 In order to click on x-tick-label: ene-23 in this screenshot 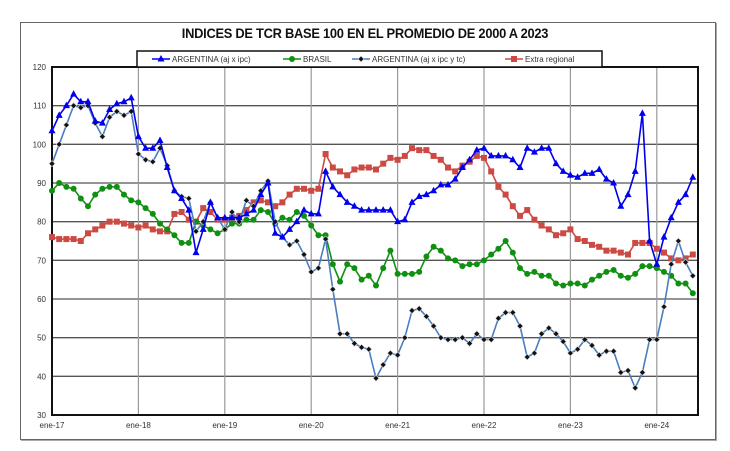, I will do `click(570, 425)`.